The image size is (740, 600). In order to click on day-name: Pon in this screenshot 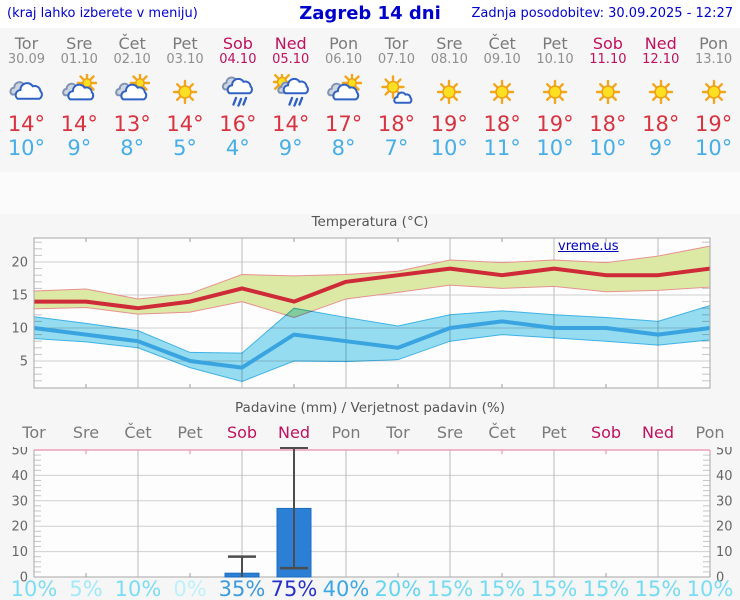, I will do `click(714, 43)`.